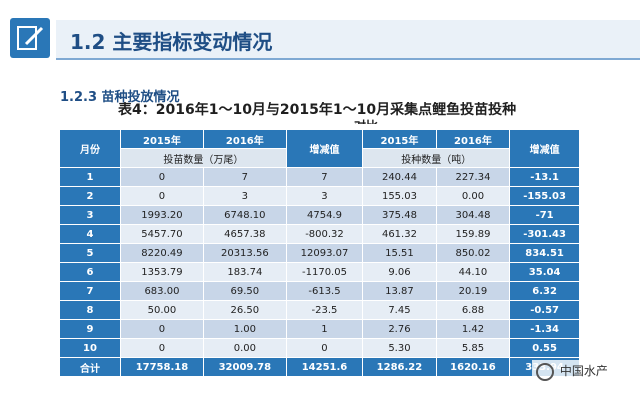 The width and height of the screenshot is (640, 400). What do you see at coordinates (120, 97) in the screenshot?
I see `subsection-title: 1.2.3 苗种投放情况` at bounding box center [120, 97].